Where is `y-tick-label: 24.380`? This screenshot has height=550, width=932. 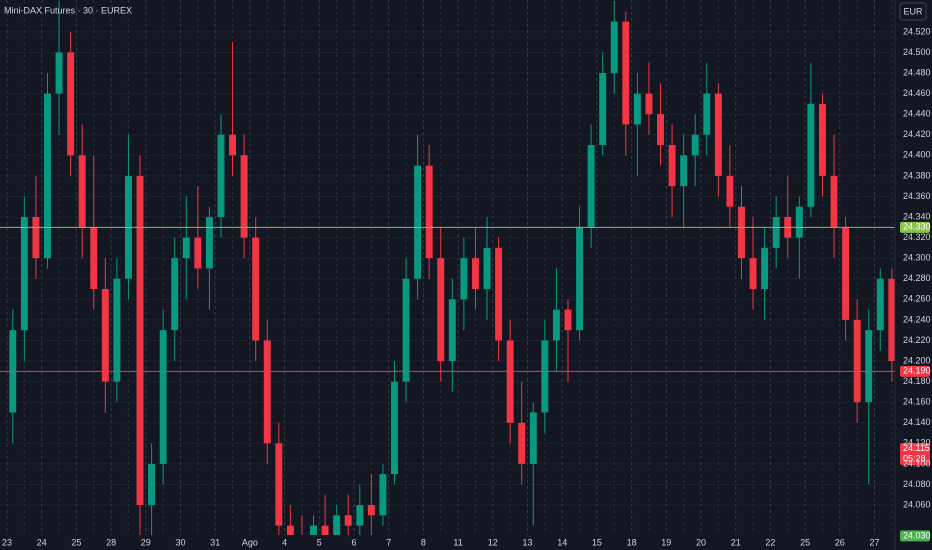 y-tick-label: 24.380 is located at coordinates (917, 175).